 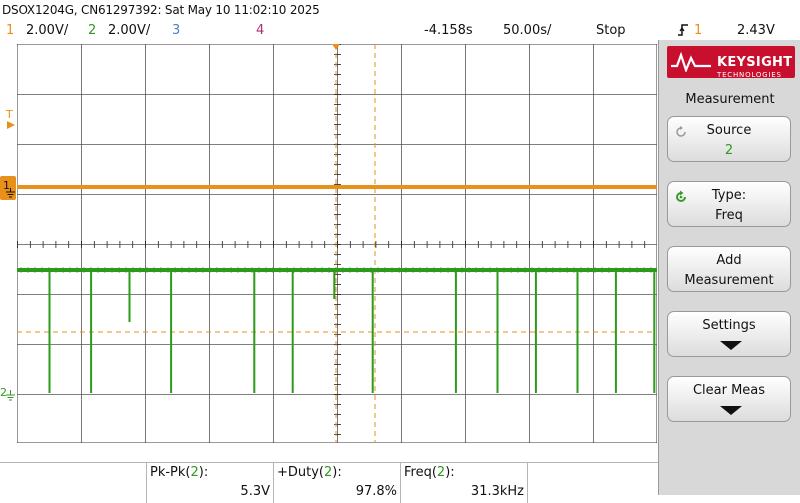 What do you see at coordinates (464, 482) in the screenshot?
I see `measurement-freq: Freq(2): 31.3kHz` at bounding box center [464, 482].